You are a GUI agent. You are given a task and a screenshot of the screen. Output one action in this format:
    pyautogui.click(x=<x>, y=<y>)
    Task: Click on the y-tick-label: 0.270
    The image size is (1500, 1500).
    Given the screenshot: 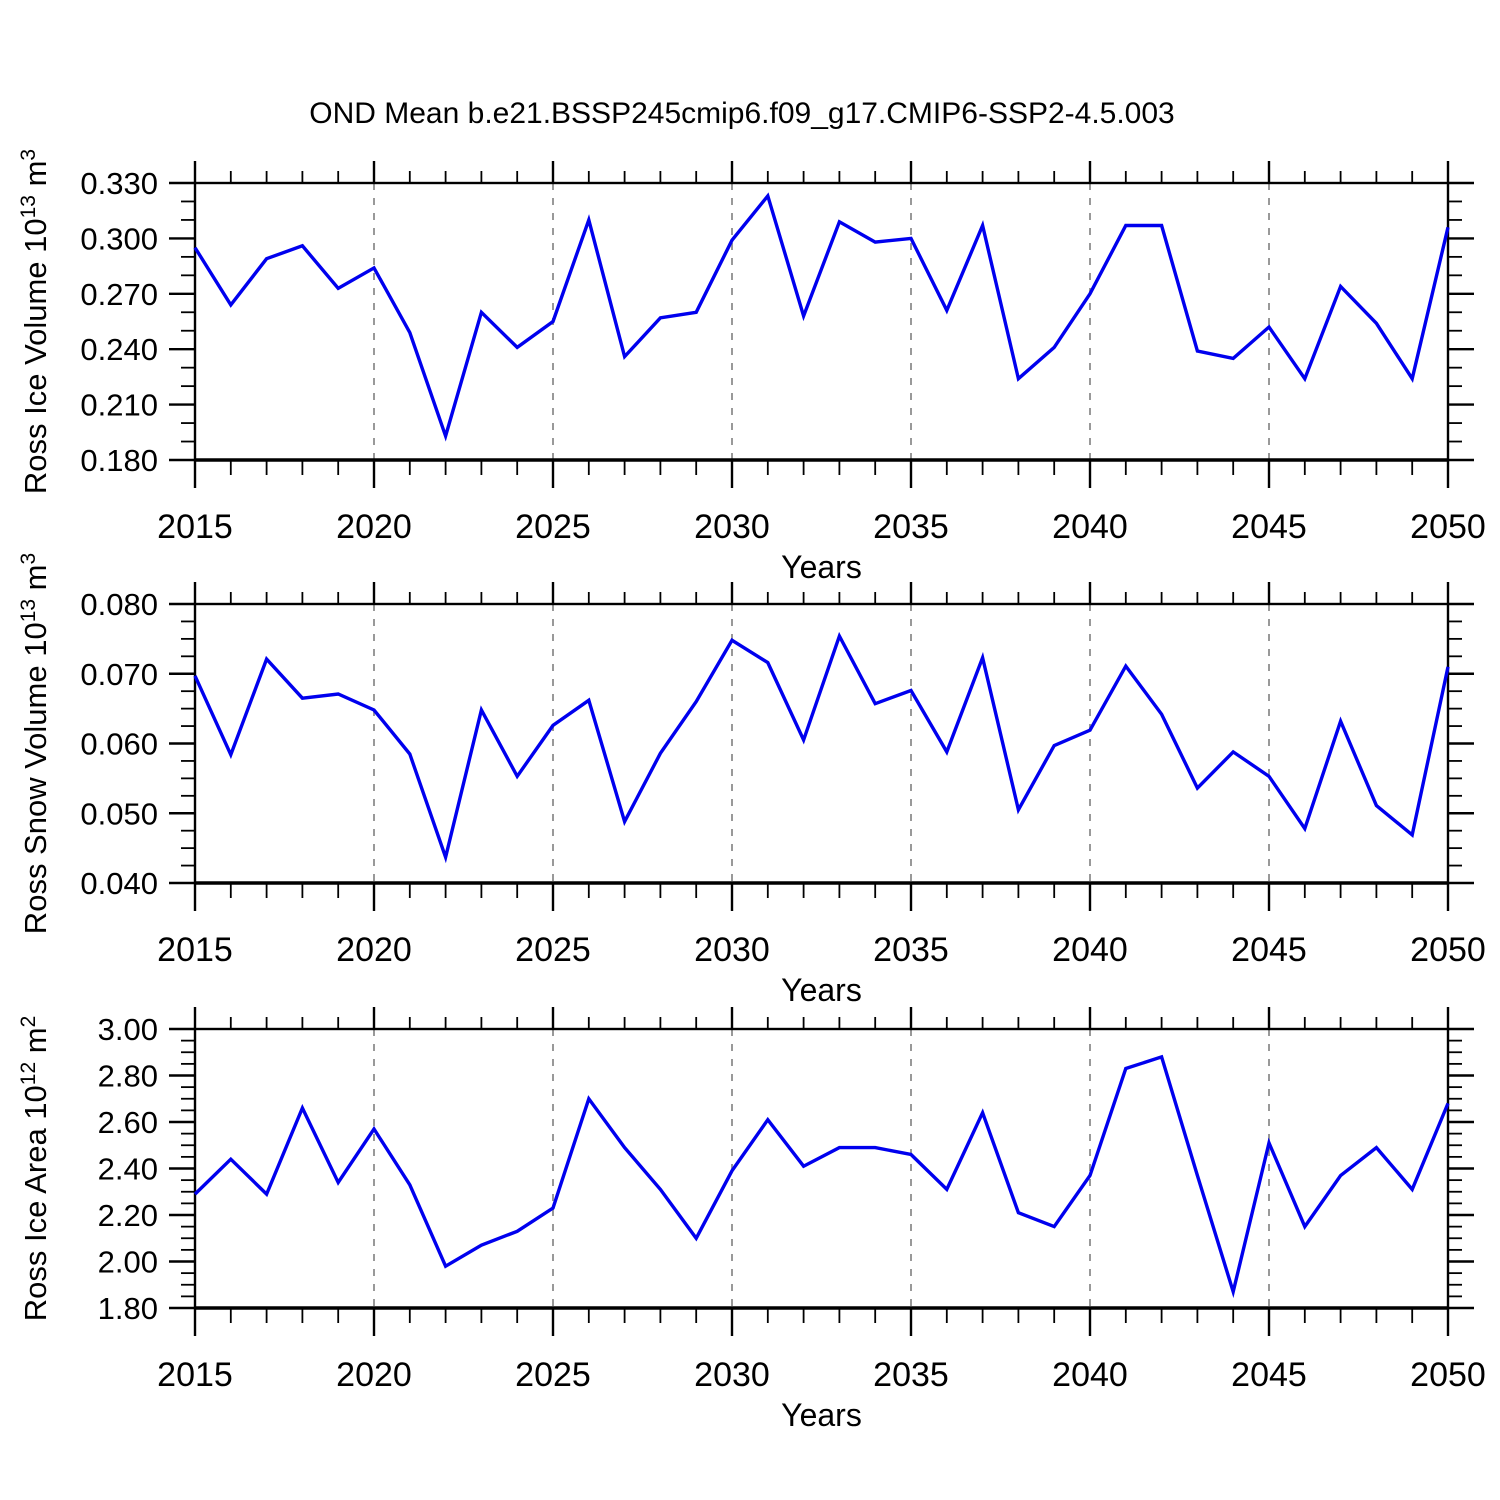 What is the action you would take?
    pyautogui.click(x=119, y=294)
    